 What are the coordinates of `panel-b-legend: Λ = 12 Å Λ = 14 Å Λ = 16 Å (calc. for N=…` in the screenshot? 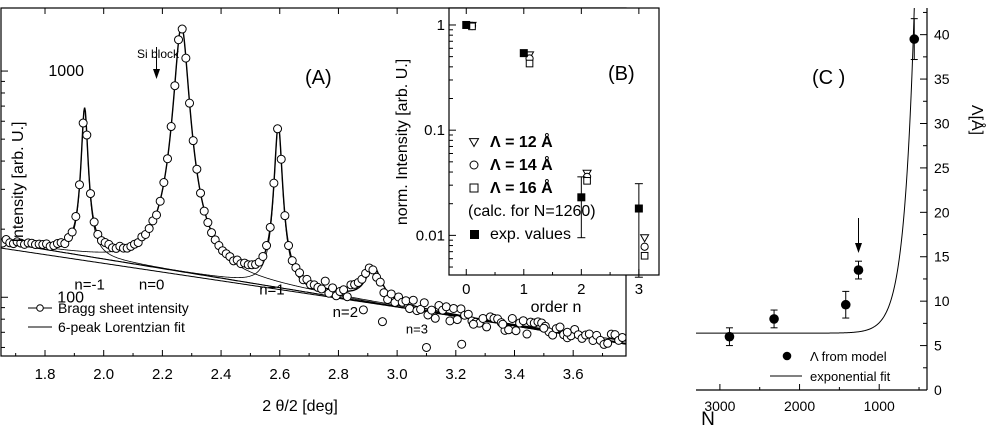 It's located at (532, 187).